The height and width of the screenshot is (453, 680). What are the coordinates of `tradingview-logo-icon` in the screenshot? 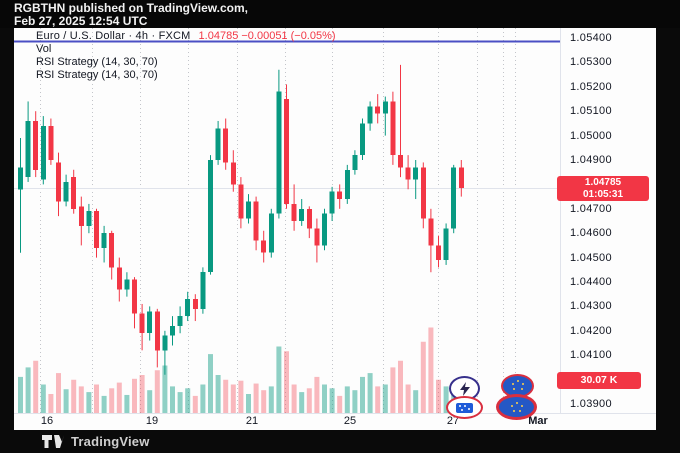 It's located at (53, 441).